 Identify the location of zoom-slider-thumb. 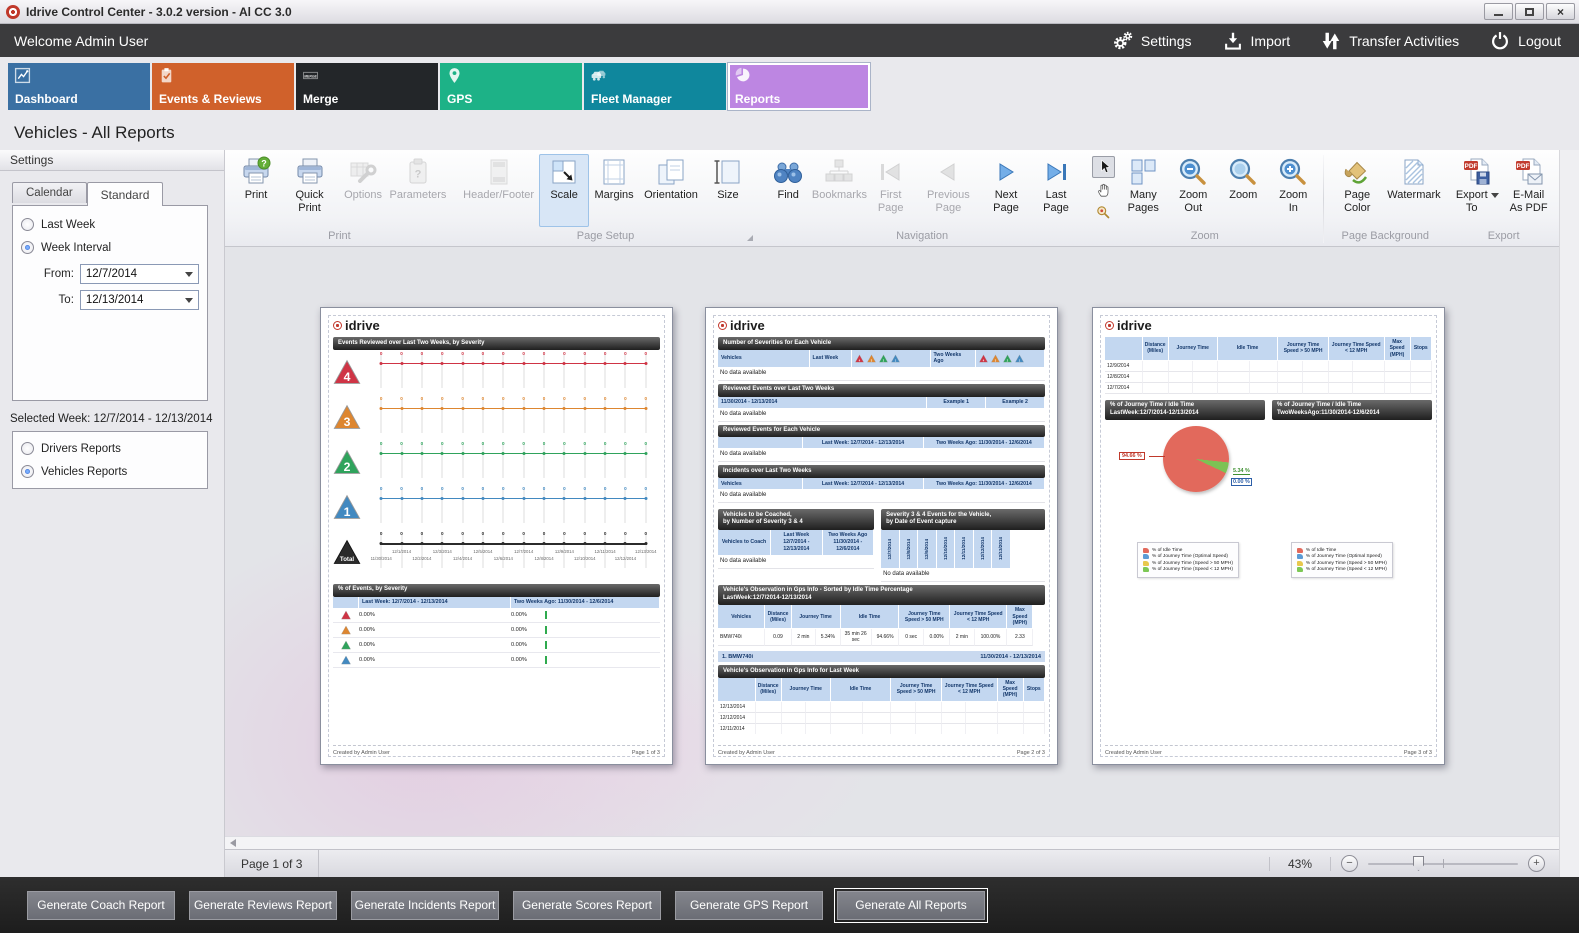
(1418, 863).